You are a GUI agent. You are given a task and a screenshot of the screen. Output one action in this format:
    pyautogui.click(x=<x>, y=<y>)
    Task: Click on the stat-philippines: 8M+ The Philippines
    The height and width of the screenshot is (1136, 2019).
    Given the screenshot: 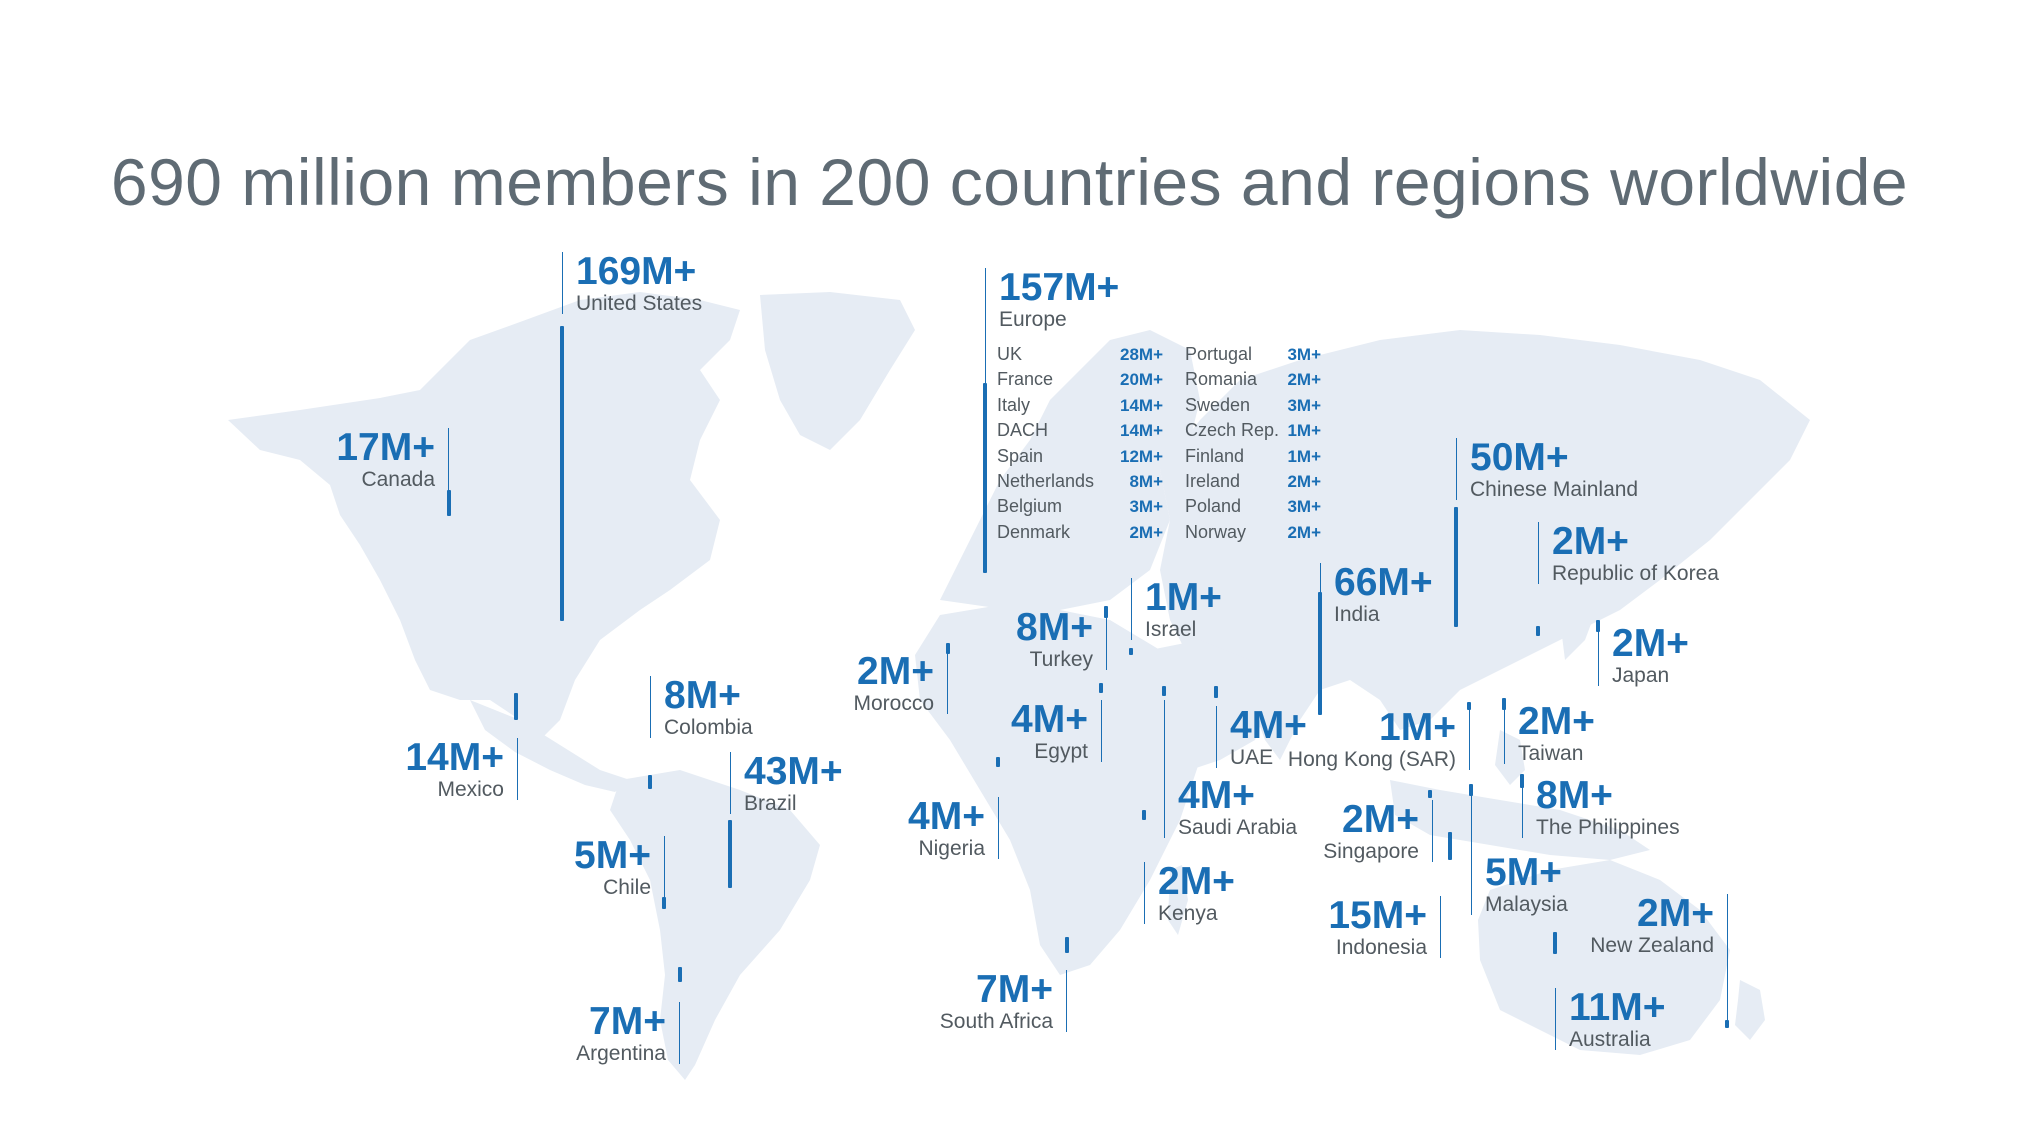 What is the action you would take?
    pyautogui.click(x=1601, y=807)
    